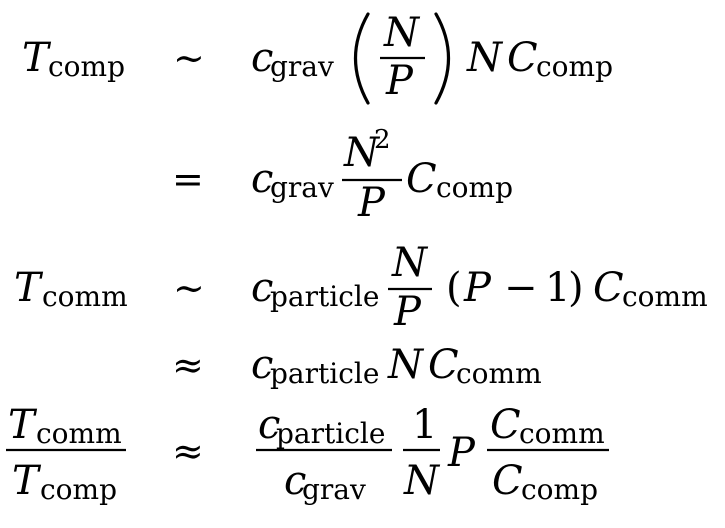  Describe the element at coordinates (576, 288) in the screenshot. I see `right-paren: )` at that location.